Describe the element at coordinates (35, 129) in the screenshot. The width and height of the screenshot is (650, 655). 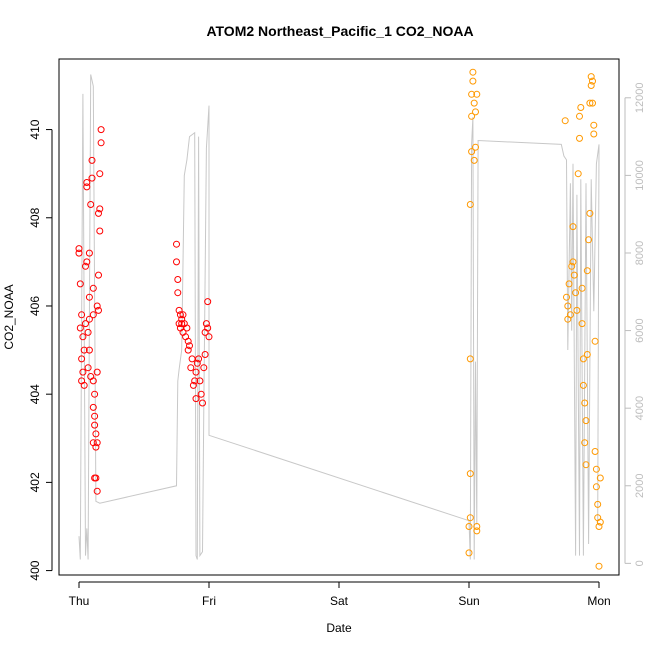
I see `y-tick-label: 410` at that location.